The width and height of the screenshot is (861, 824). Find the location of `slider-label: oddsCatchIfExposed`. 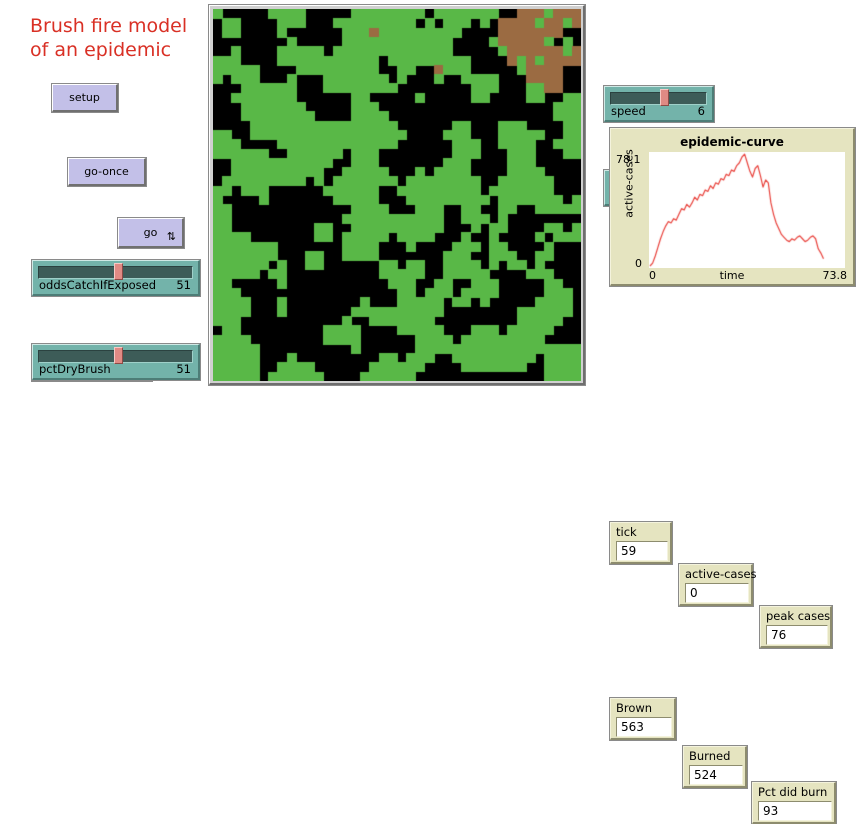

slider-label: oddsCatchIfExposed is located at coordinates (98, 285).